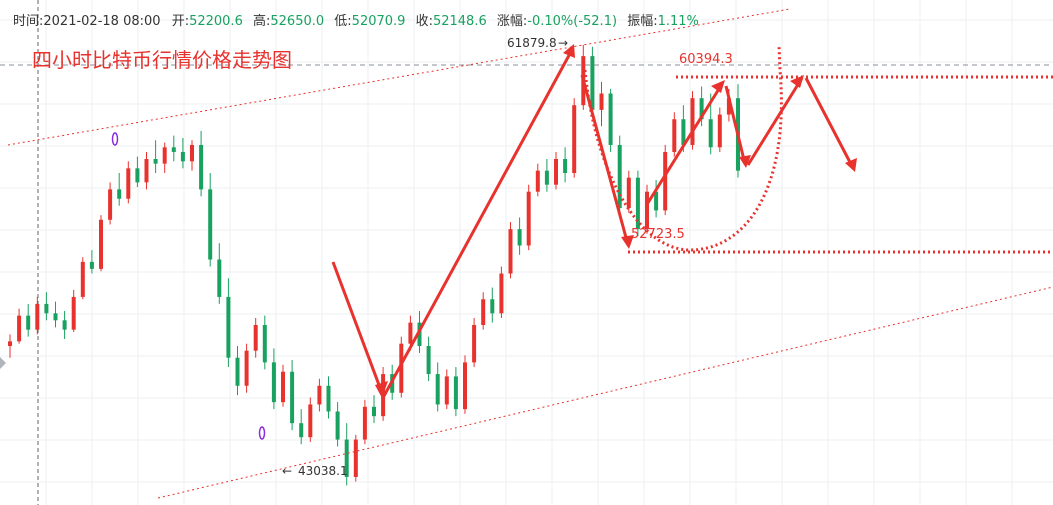 This screenshot has height=505, width=1053. What do you see at coordinates (512, 21) in the screenshot?
I see `change-label: 涨幅:` at bounding box center [512, 21].